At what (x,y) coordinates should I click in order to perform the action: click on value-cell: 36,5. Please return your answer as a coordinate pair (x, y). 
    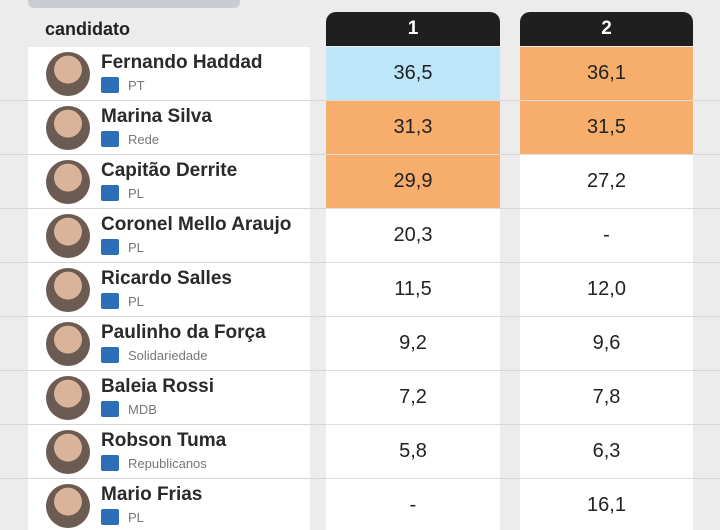
    Looking at the image, I should click on (413, 74).